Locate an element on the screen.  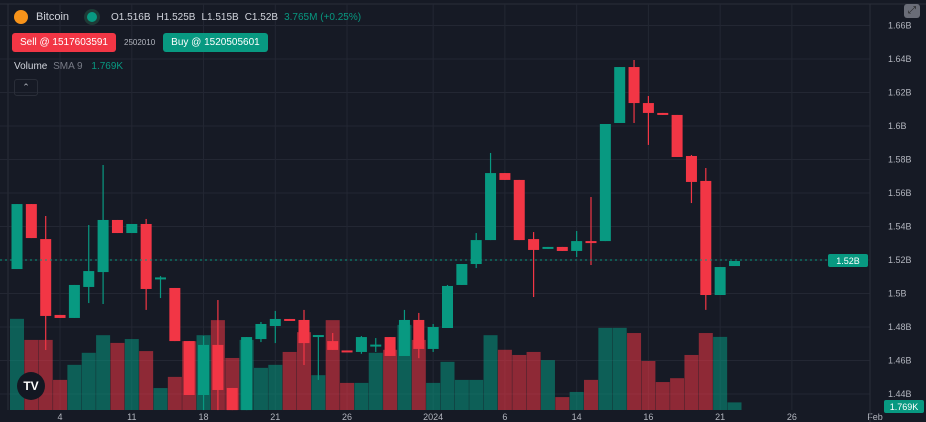
y-tick-label: 1.6B is located at coordinates (897, 126).